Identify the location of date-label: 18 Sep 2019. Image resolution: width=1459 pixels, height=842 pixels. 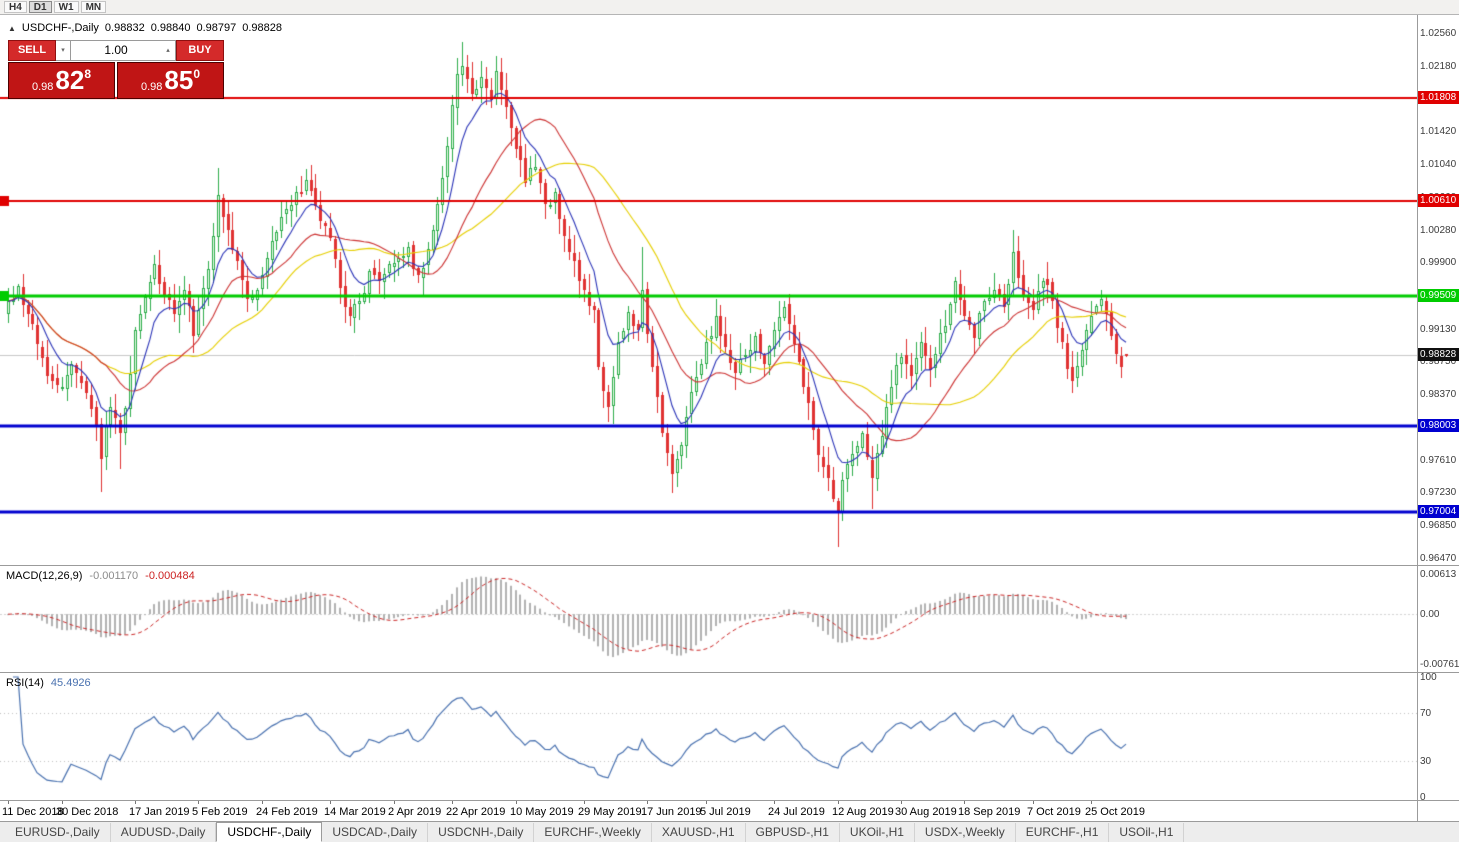
(989, 812).